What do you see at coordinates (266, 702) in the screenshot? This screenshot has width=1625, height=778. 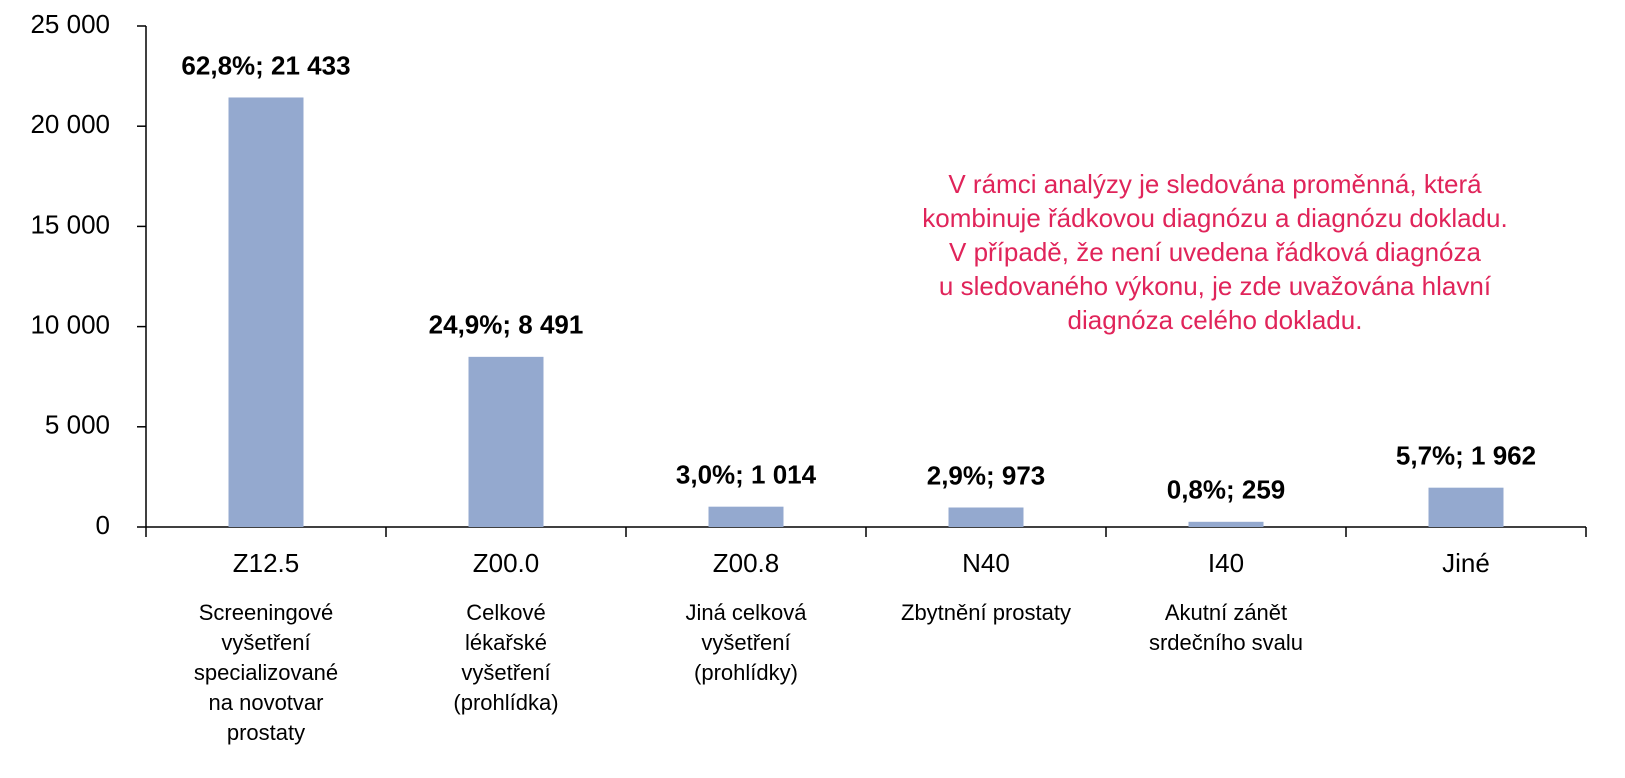 I see `category-description: na novotvar` at bounding box center [266, 702].